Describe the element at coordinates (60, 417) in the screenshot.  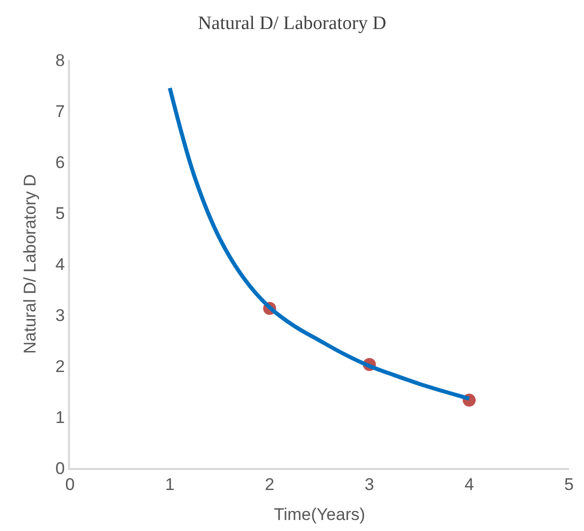
I see `y-tick-label: 1` at that location.